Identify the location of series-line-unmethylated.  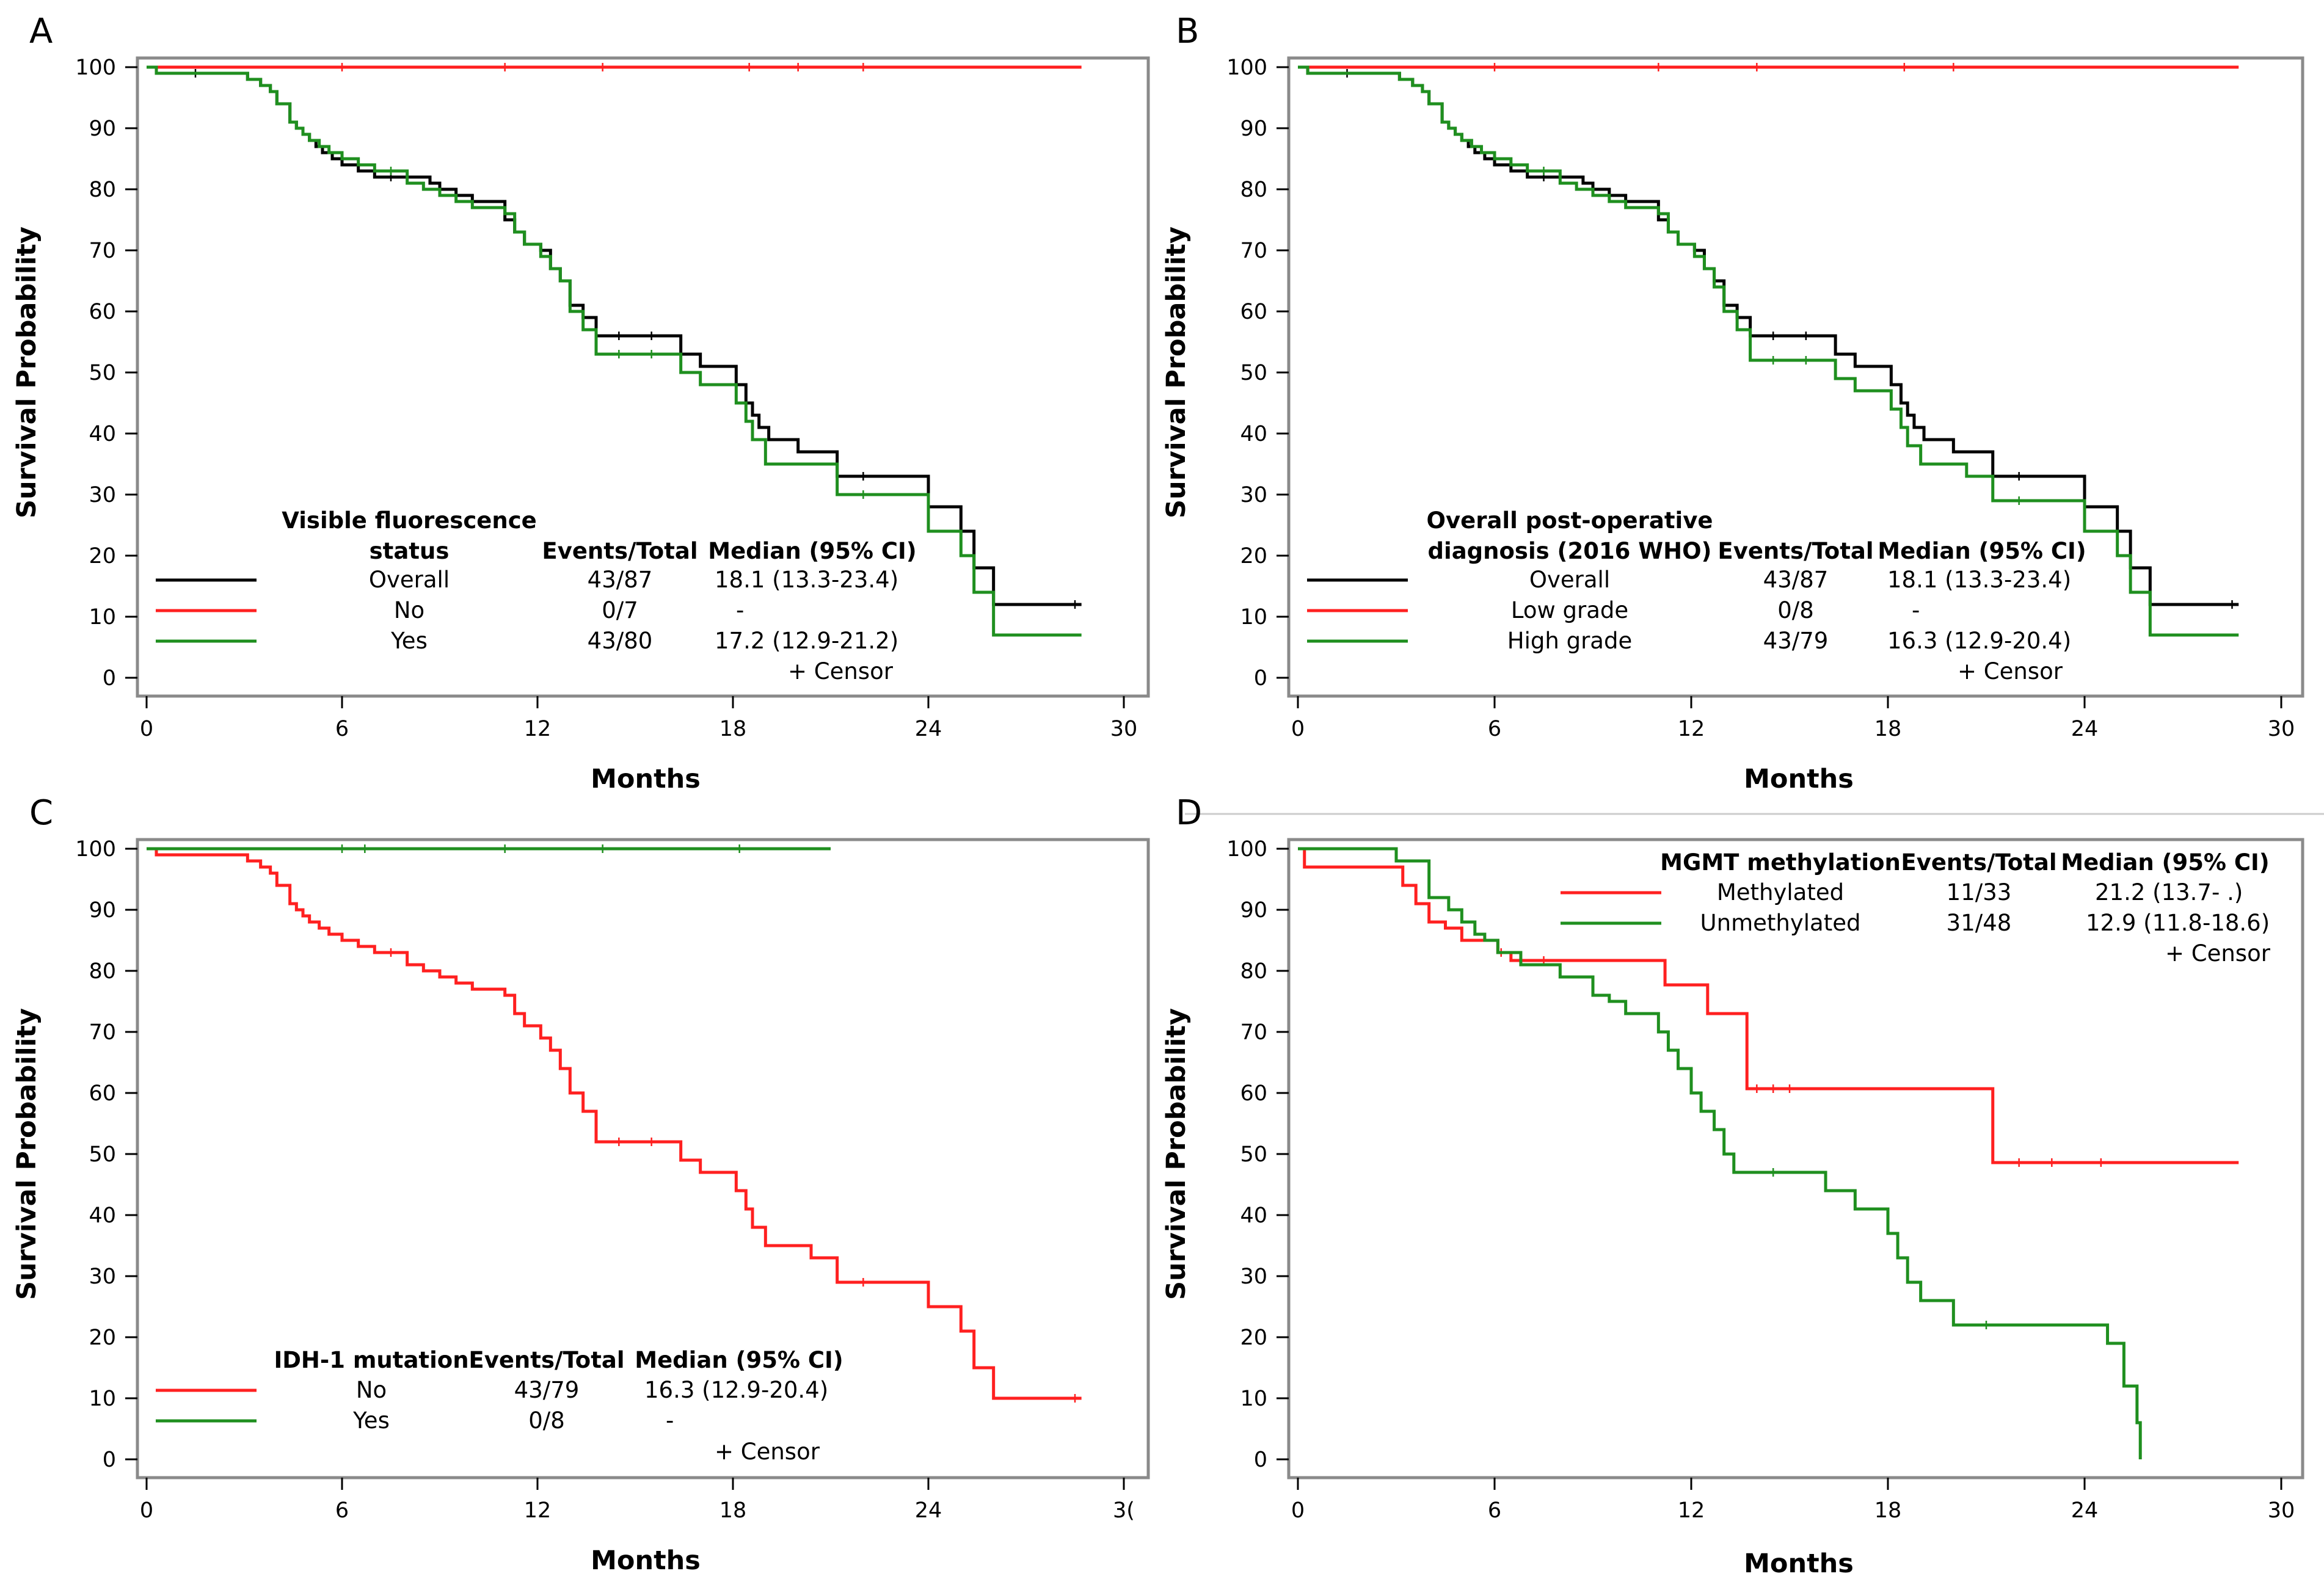
(1720, 1153).